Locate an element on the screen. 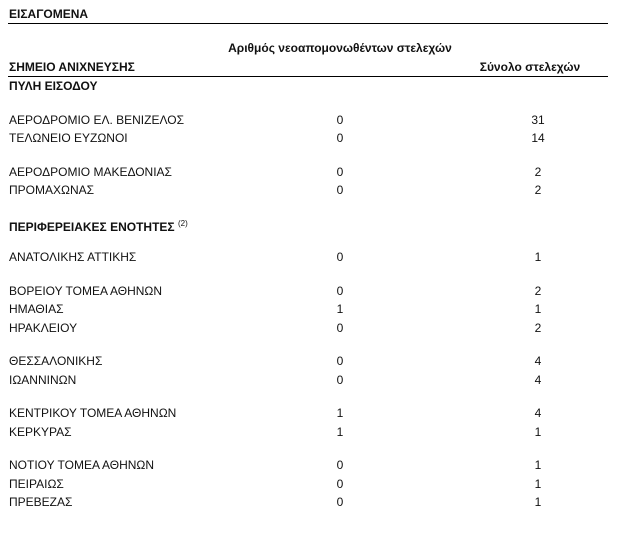 This screenshot has width=618, height=540. location-cell: ΑΝΑΤΟΛΙΚΗΣ ΑΤΤΙΚΗΣ is located at coordinates (73, 257).